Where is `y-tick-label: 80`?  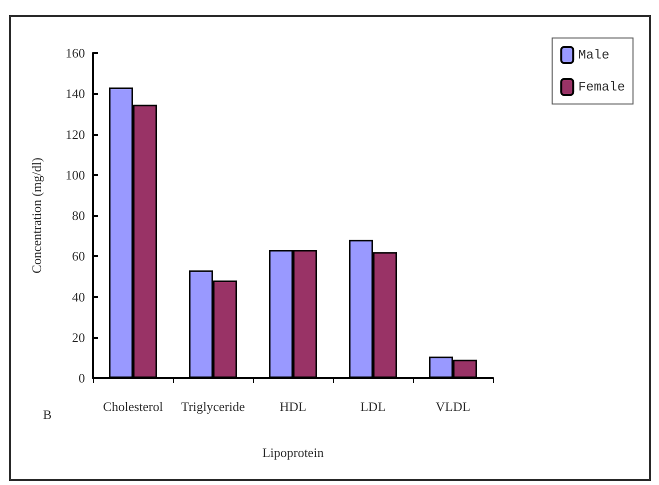 y-tick-label: 80 is located at coordinates (78, 215).